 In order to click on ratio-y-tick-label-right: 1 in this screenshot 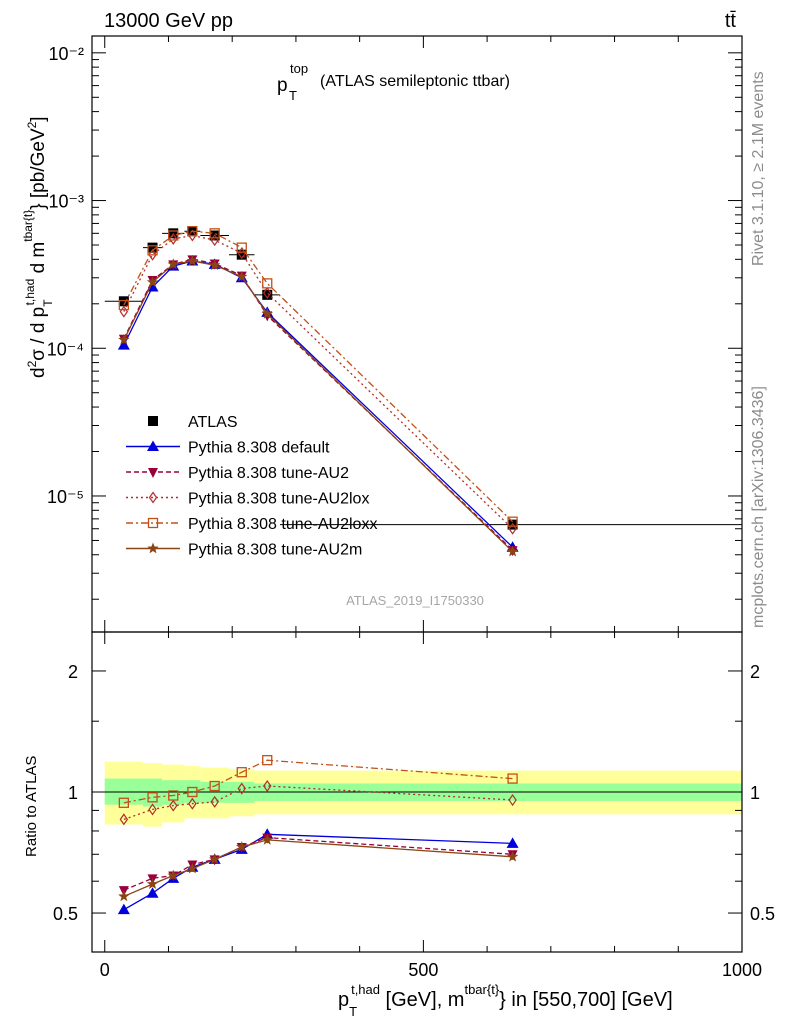, I will do `click(755, 793)`.